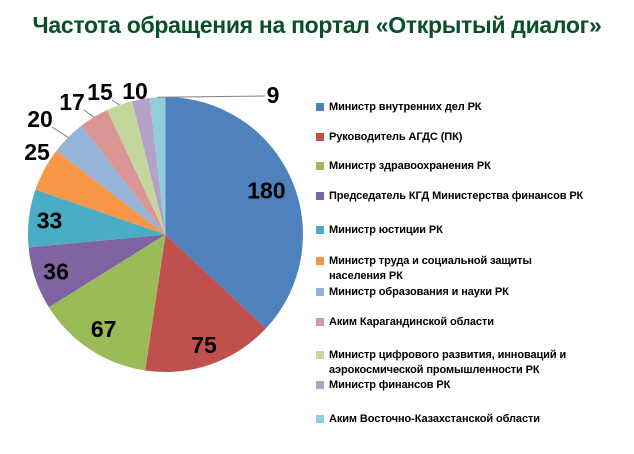  What do you see at coordinates (405, 107) in the screenshot?
I see `legend-label: Министр внутренних дел РК` at bounding box center [405, 107].